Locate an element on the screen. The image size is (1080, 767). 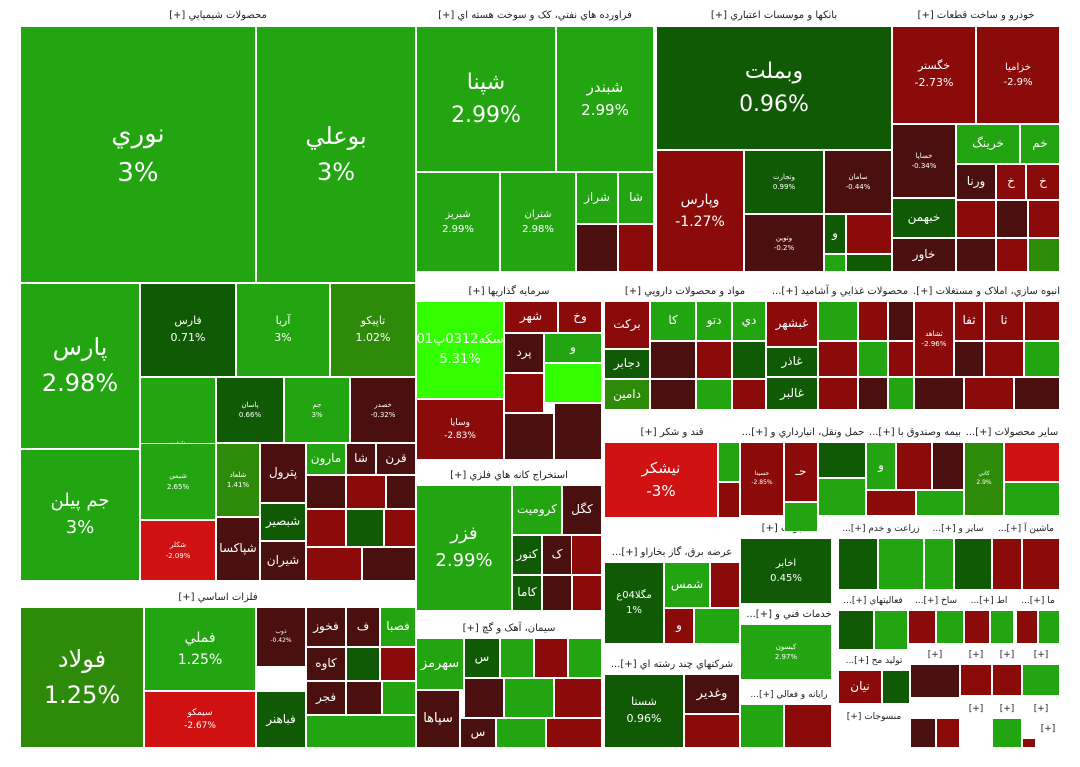
stock-tile: شلعاد 1.41% is located at coordinates (238, 480).